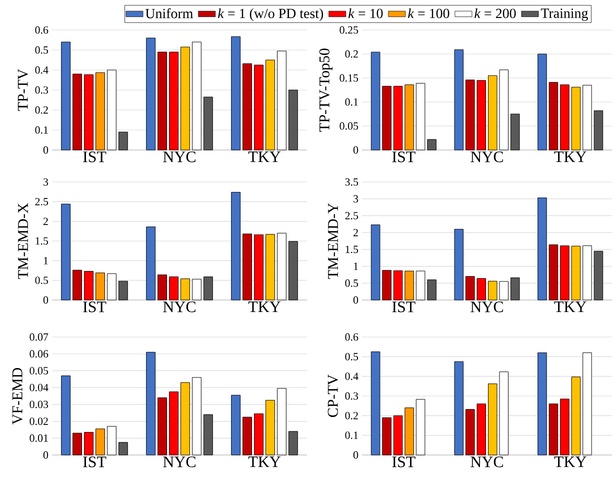 This screenshot has height=482, width=616. What do you see at coordinates (349, 78) in the screenshot?
I see `y-tick-label: 0.15` at bounding box center [349, 78].